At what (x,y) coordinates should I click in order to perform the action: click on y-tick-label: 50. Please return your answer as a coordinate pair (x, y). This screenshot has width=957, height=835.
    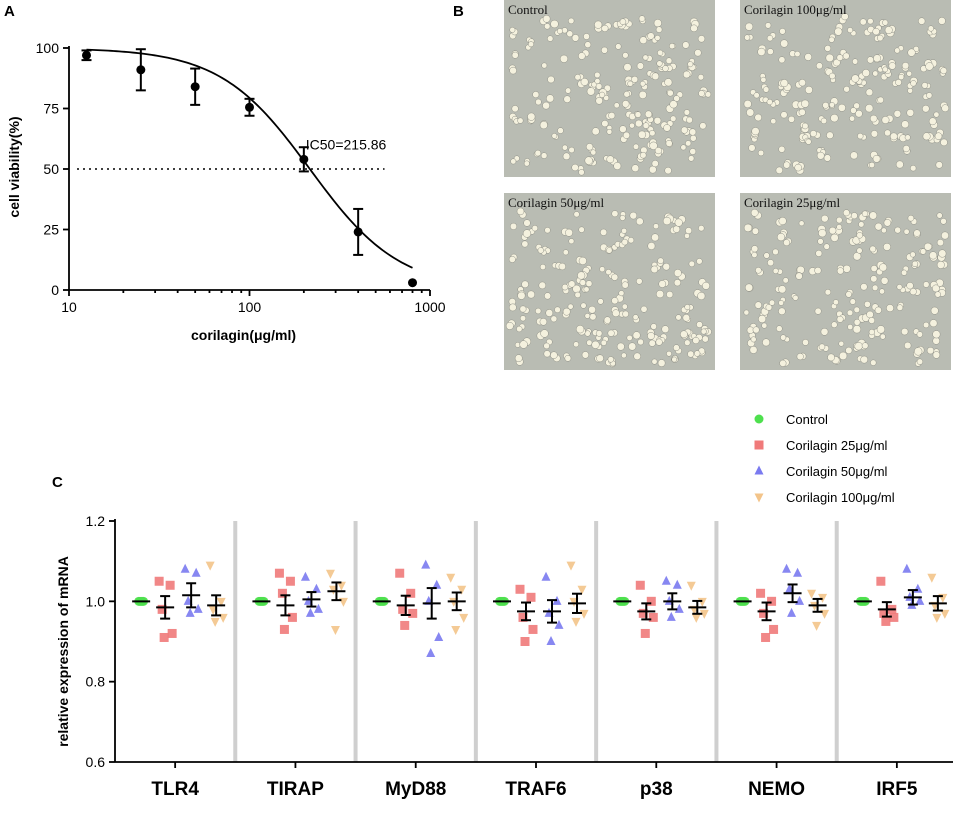
    Looking at the image, I should click on (51, 169).